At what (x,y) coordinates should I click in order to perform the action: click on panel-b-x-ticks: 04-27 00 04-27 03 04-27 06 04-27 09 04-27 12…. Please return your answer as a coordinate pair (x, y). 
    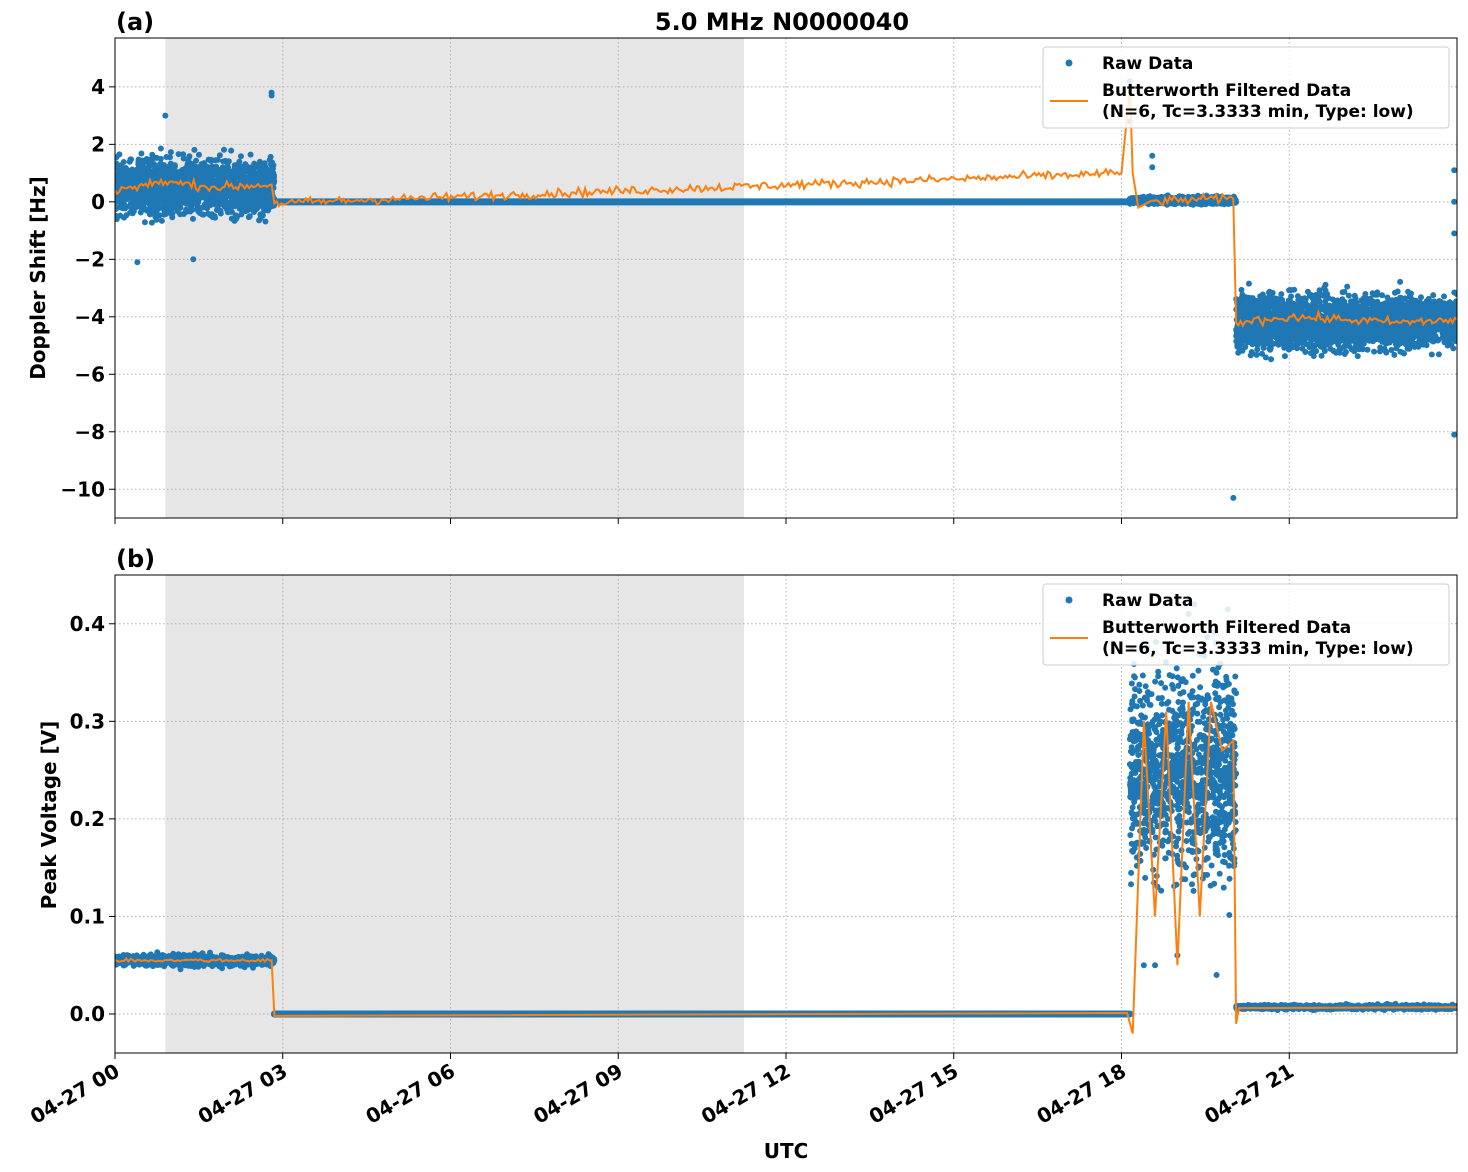
    Looking at the image, I should click on (662, 1091).